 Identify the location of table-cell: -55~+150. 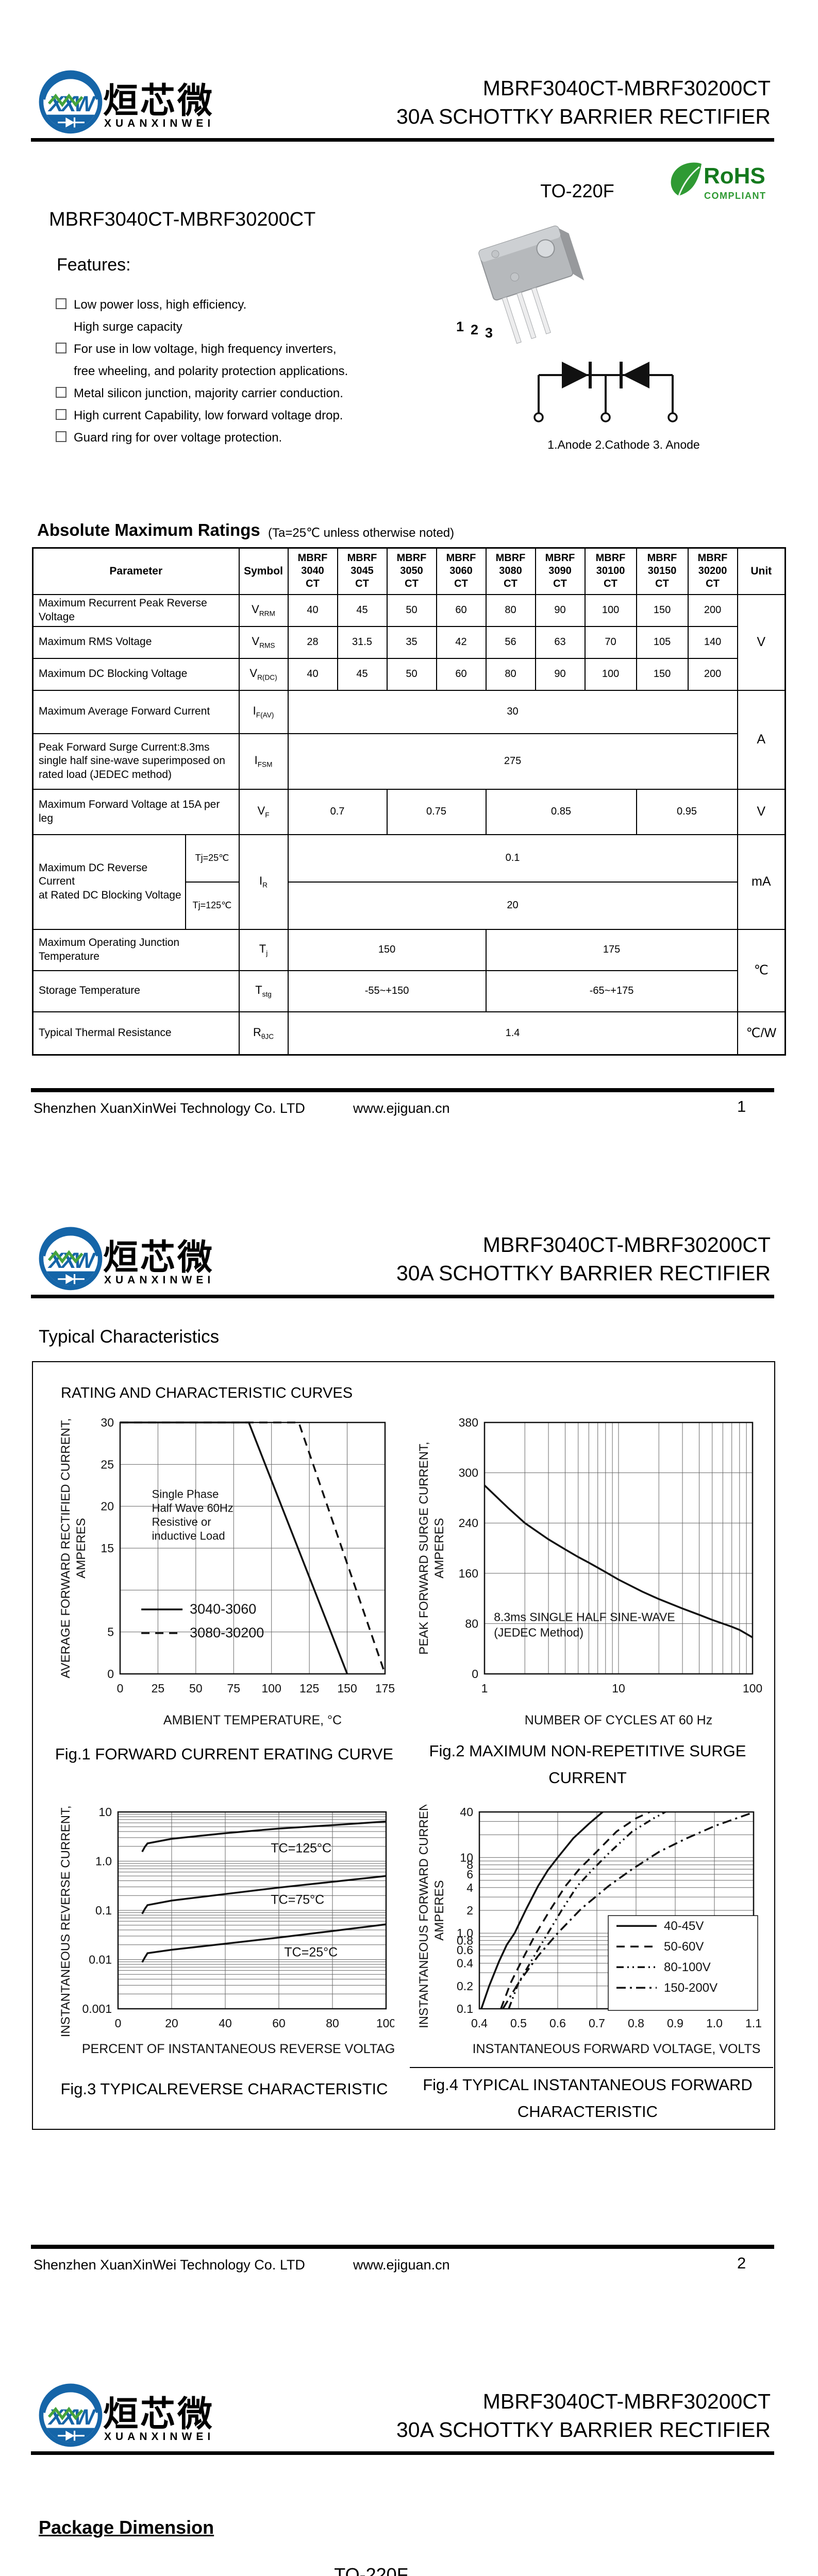
(387, 991).